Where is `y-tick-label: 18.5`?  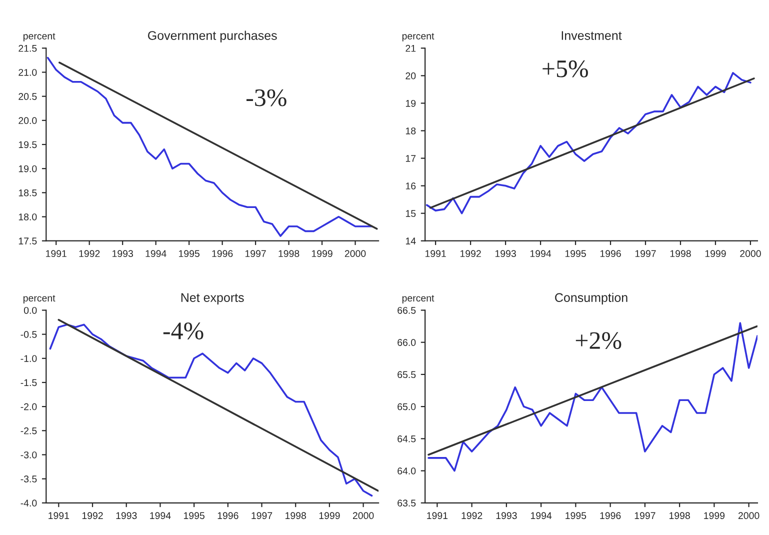 y-tick-label: 18.5 is located at coordinates (27, 192).